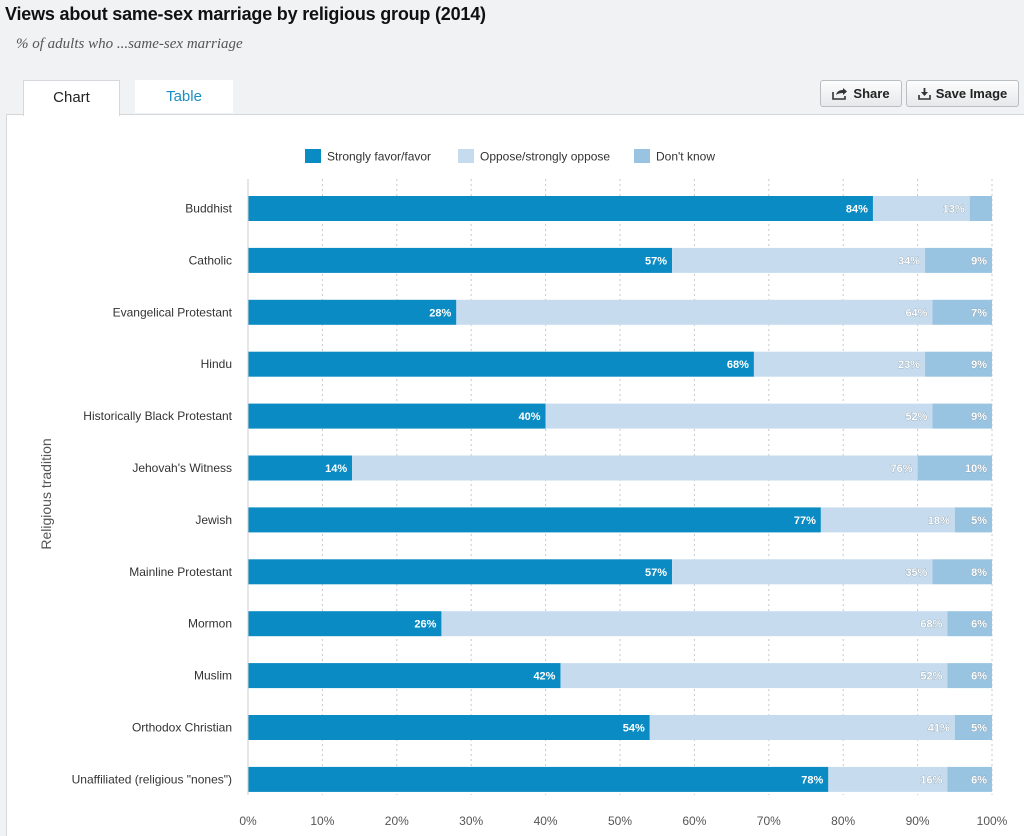  Describe the element at coordinates (544, 677) in the screenshot. I see `data-label: 42%` at that location.